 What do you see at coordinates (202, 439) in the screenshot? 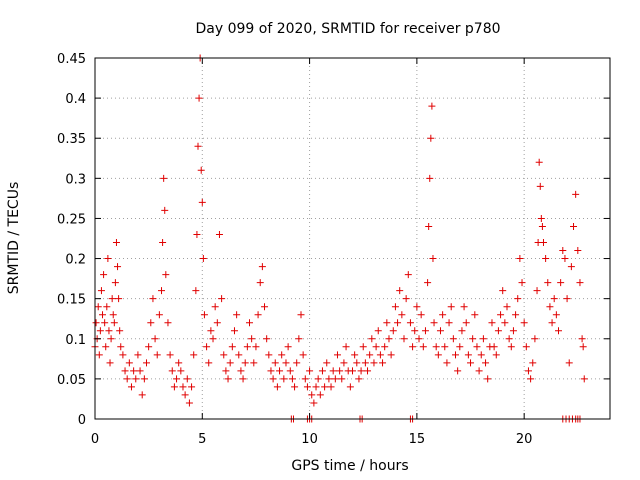
I see `x-tick-label: 5` at bounding box center [202, 439].